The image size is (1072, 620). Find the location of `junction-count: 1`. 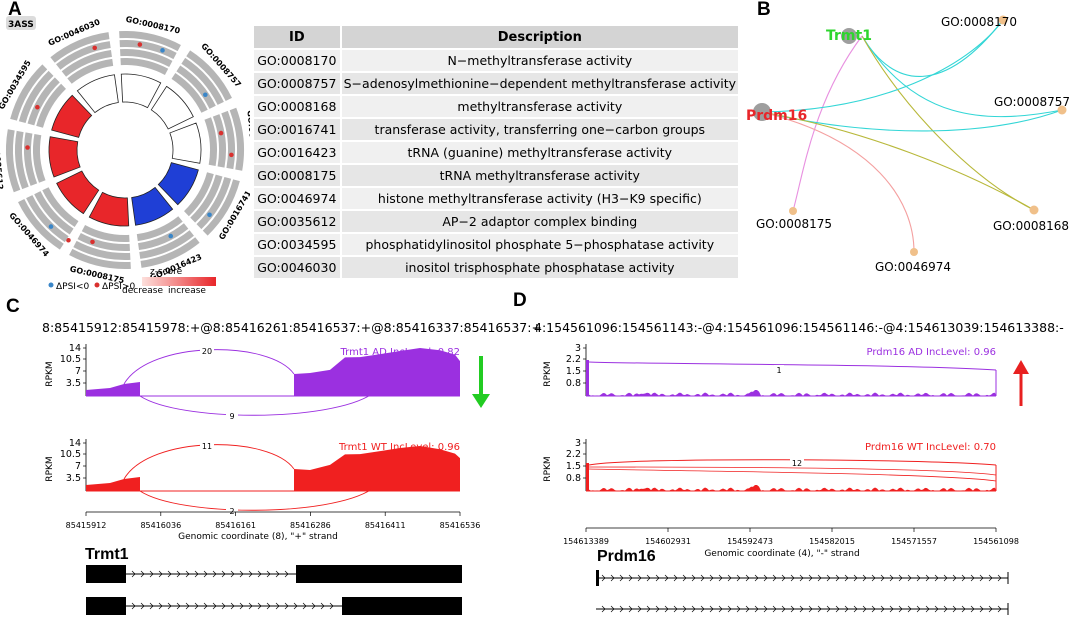

junction-count: 1 is located at coordinates (778, 370).